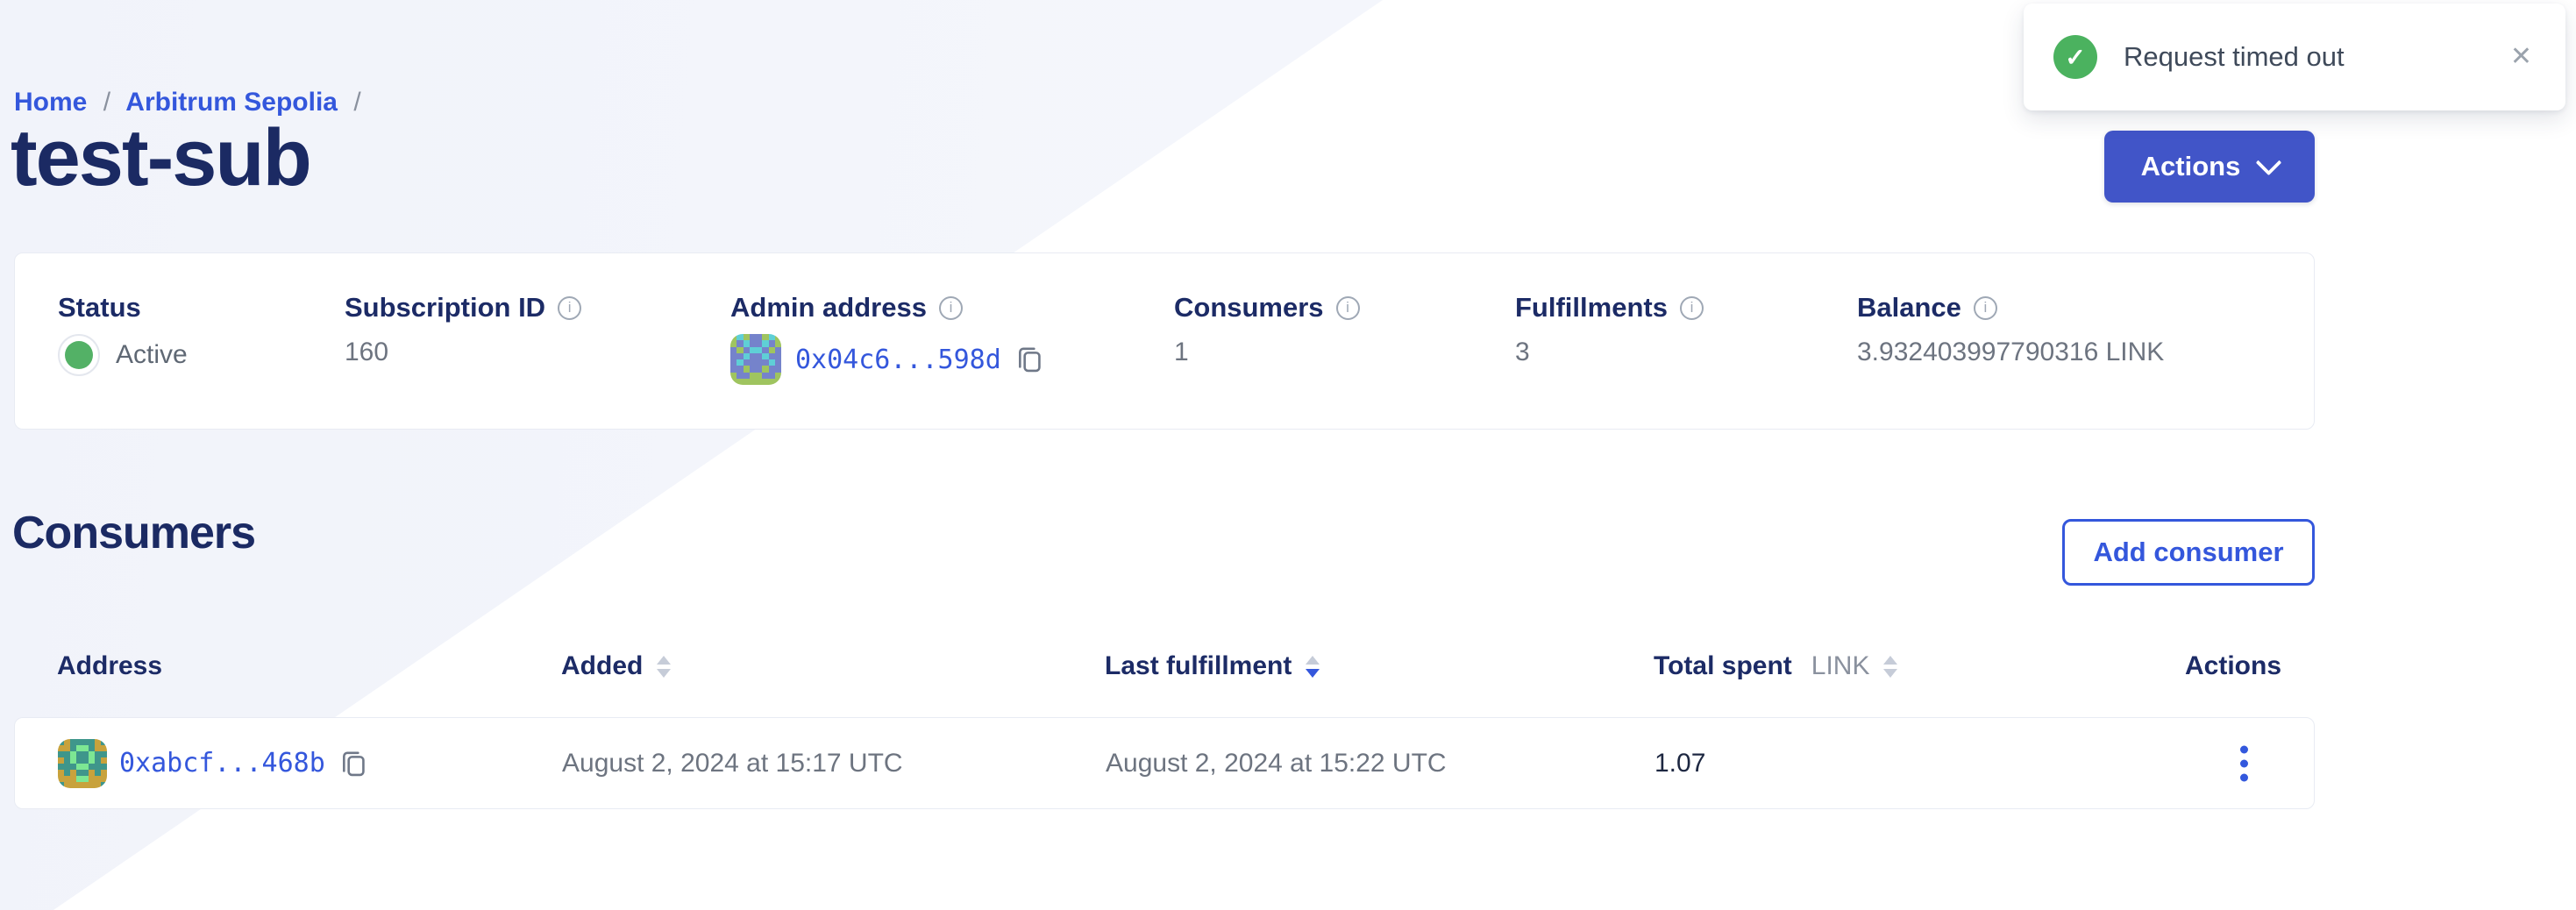 This screenshot has width=2576, height=910. What do you see at coordinates (99, 307) in the screenshot?
I see `status-label: Status` at bounding box center [99, 307].